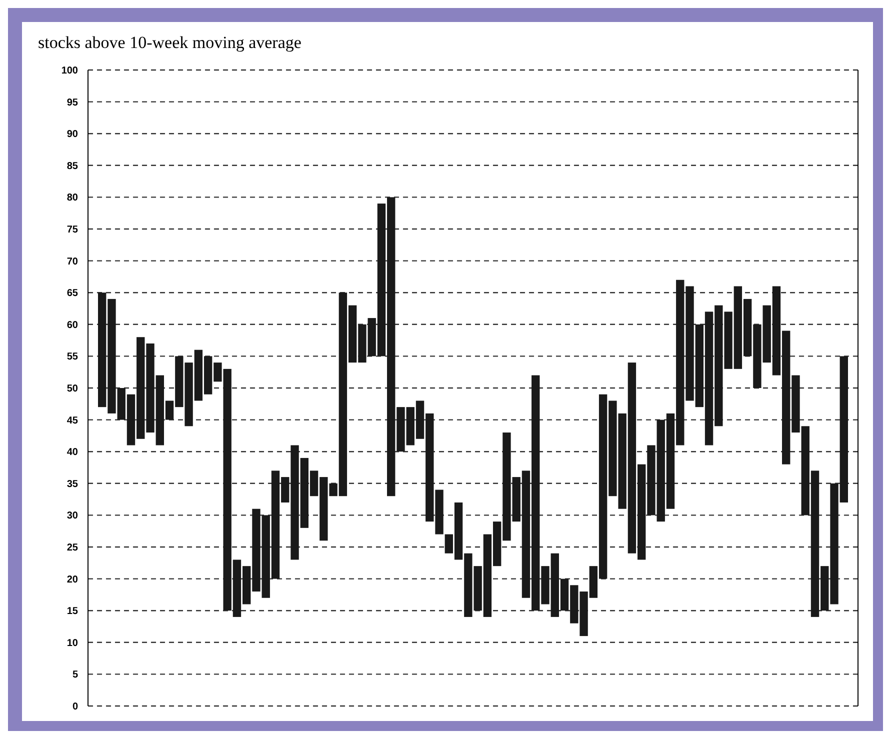  I want to click on y-tick-label: 100, so click(69, 71).